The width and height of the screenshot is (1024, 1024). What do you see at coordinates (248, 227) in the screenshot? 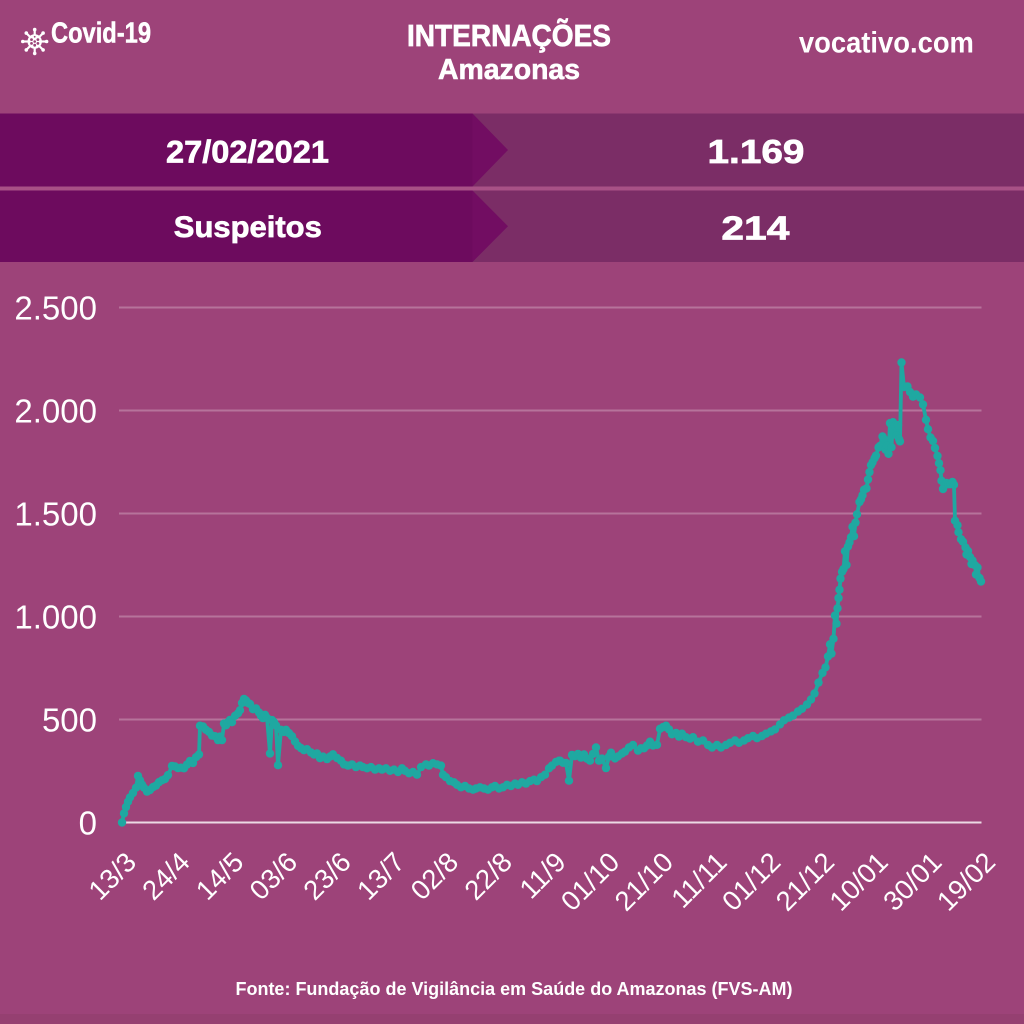
I see `svg-text: Suspeitos` at bounding box center [248, 227].